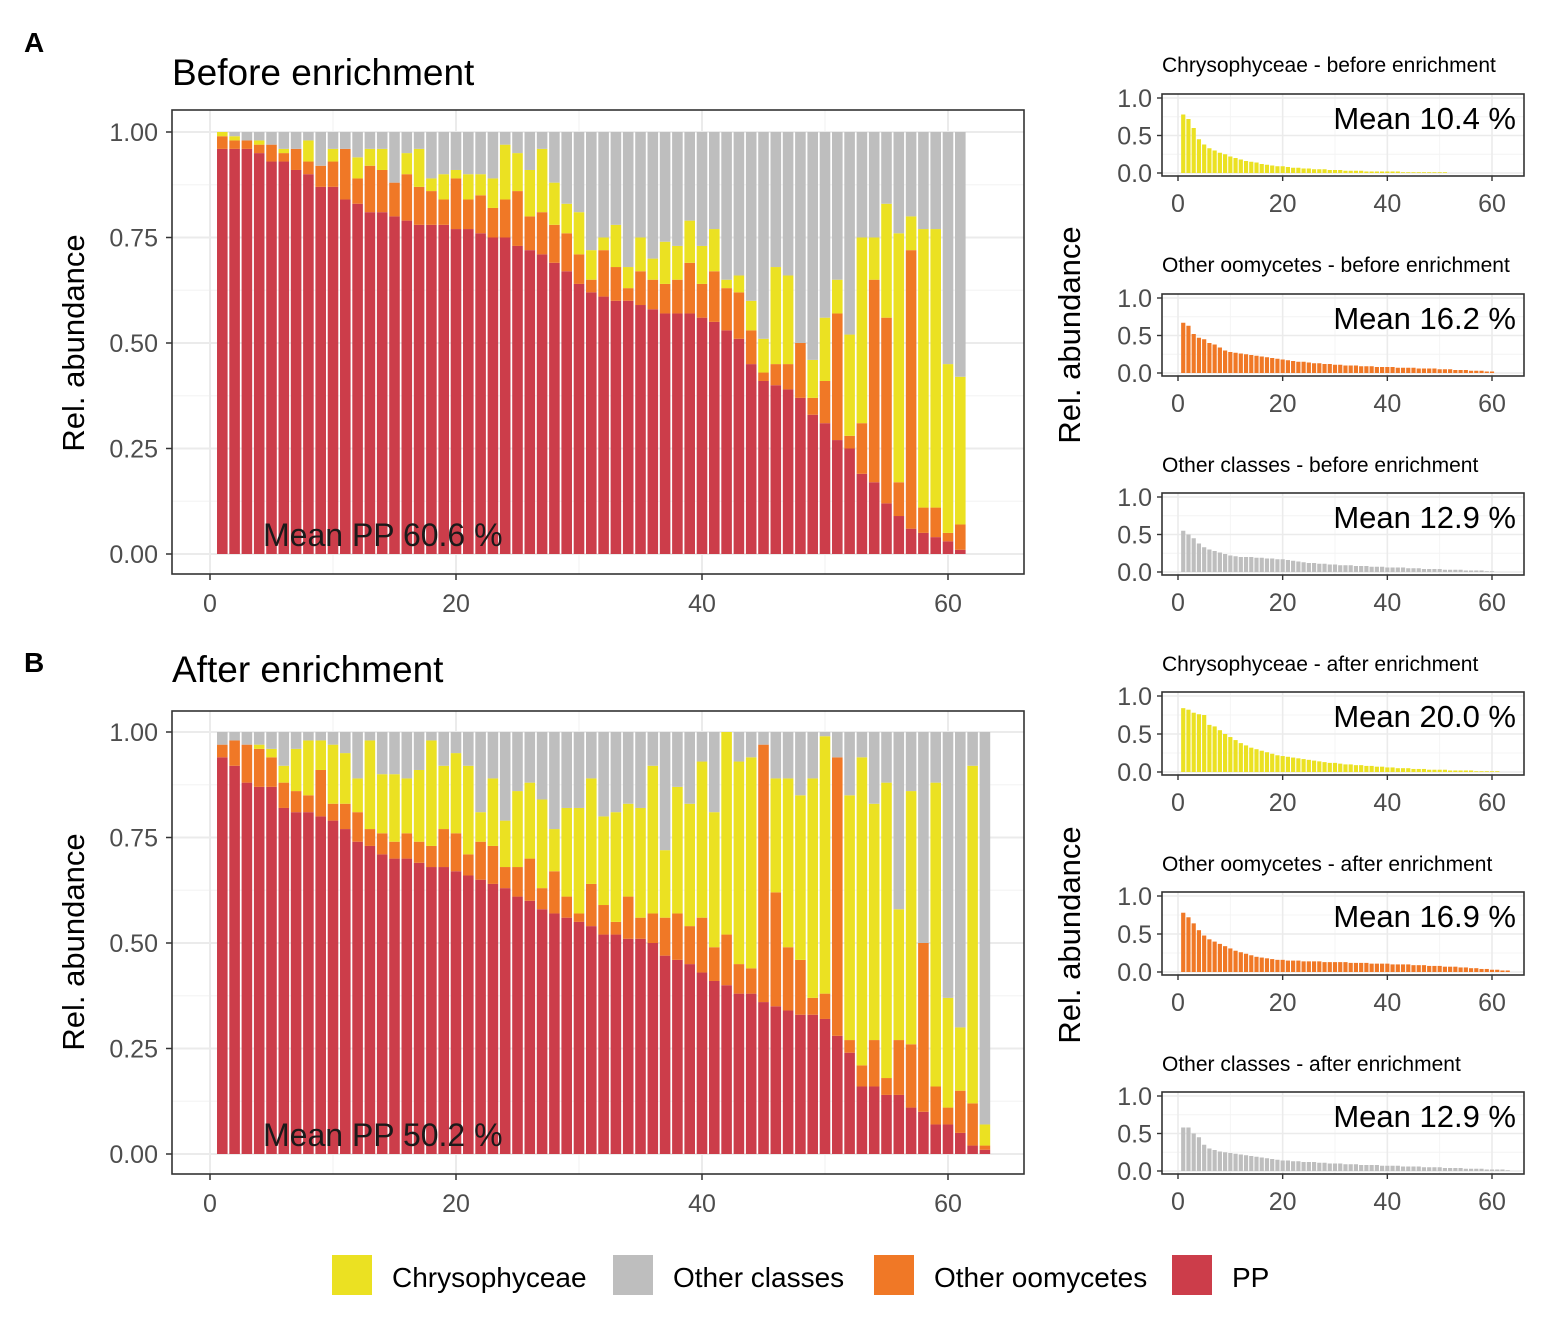 The height and width of the screenshot is (1321, 1562). Describe the element at coordinates (73, 941) in the screenshot. I see `panel-b-ylabel: Rel. abundance` at that location.